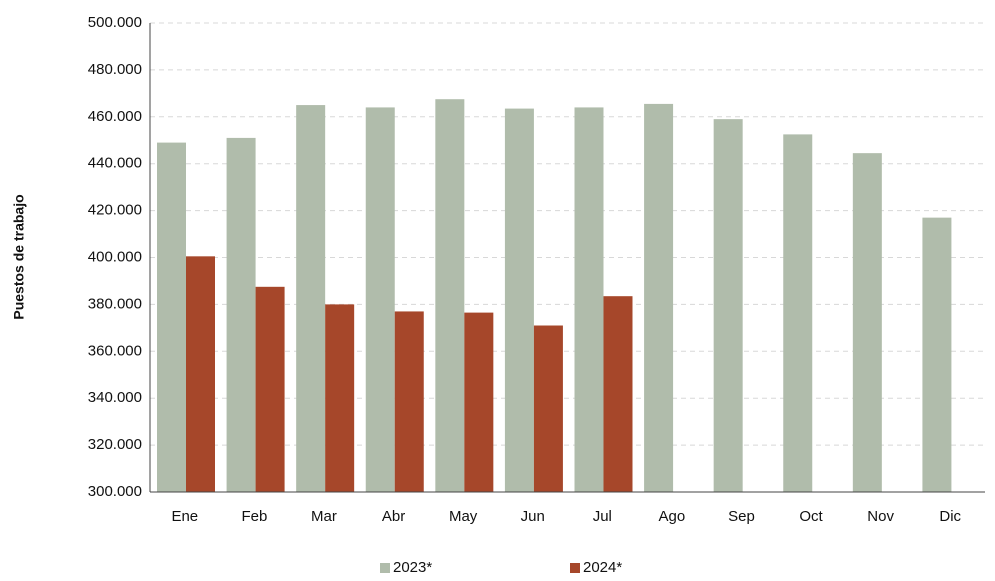 This screenshot has height=581, width=995. What do you see at coordinates (393, 516) in the screenshot?
I see `x-tick-label: Abr` at bounding box center [393, 516].